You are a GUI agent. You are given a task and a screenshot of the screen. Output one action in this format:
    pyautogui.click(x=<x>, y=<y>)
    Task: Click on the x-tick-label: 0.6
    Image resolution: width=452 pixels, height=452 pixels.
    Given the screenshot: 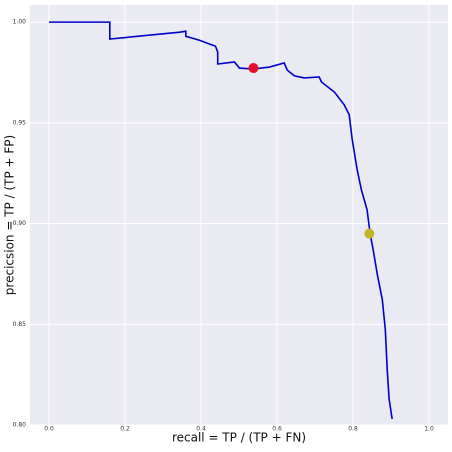 What is the action you would take?
    pyautogui.click(x=277, y=429)
    